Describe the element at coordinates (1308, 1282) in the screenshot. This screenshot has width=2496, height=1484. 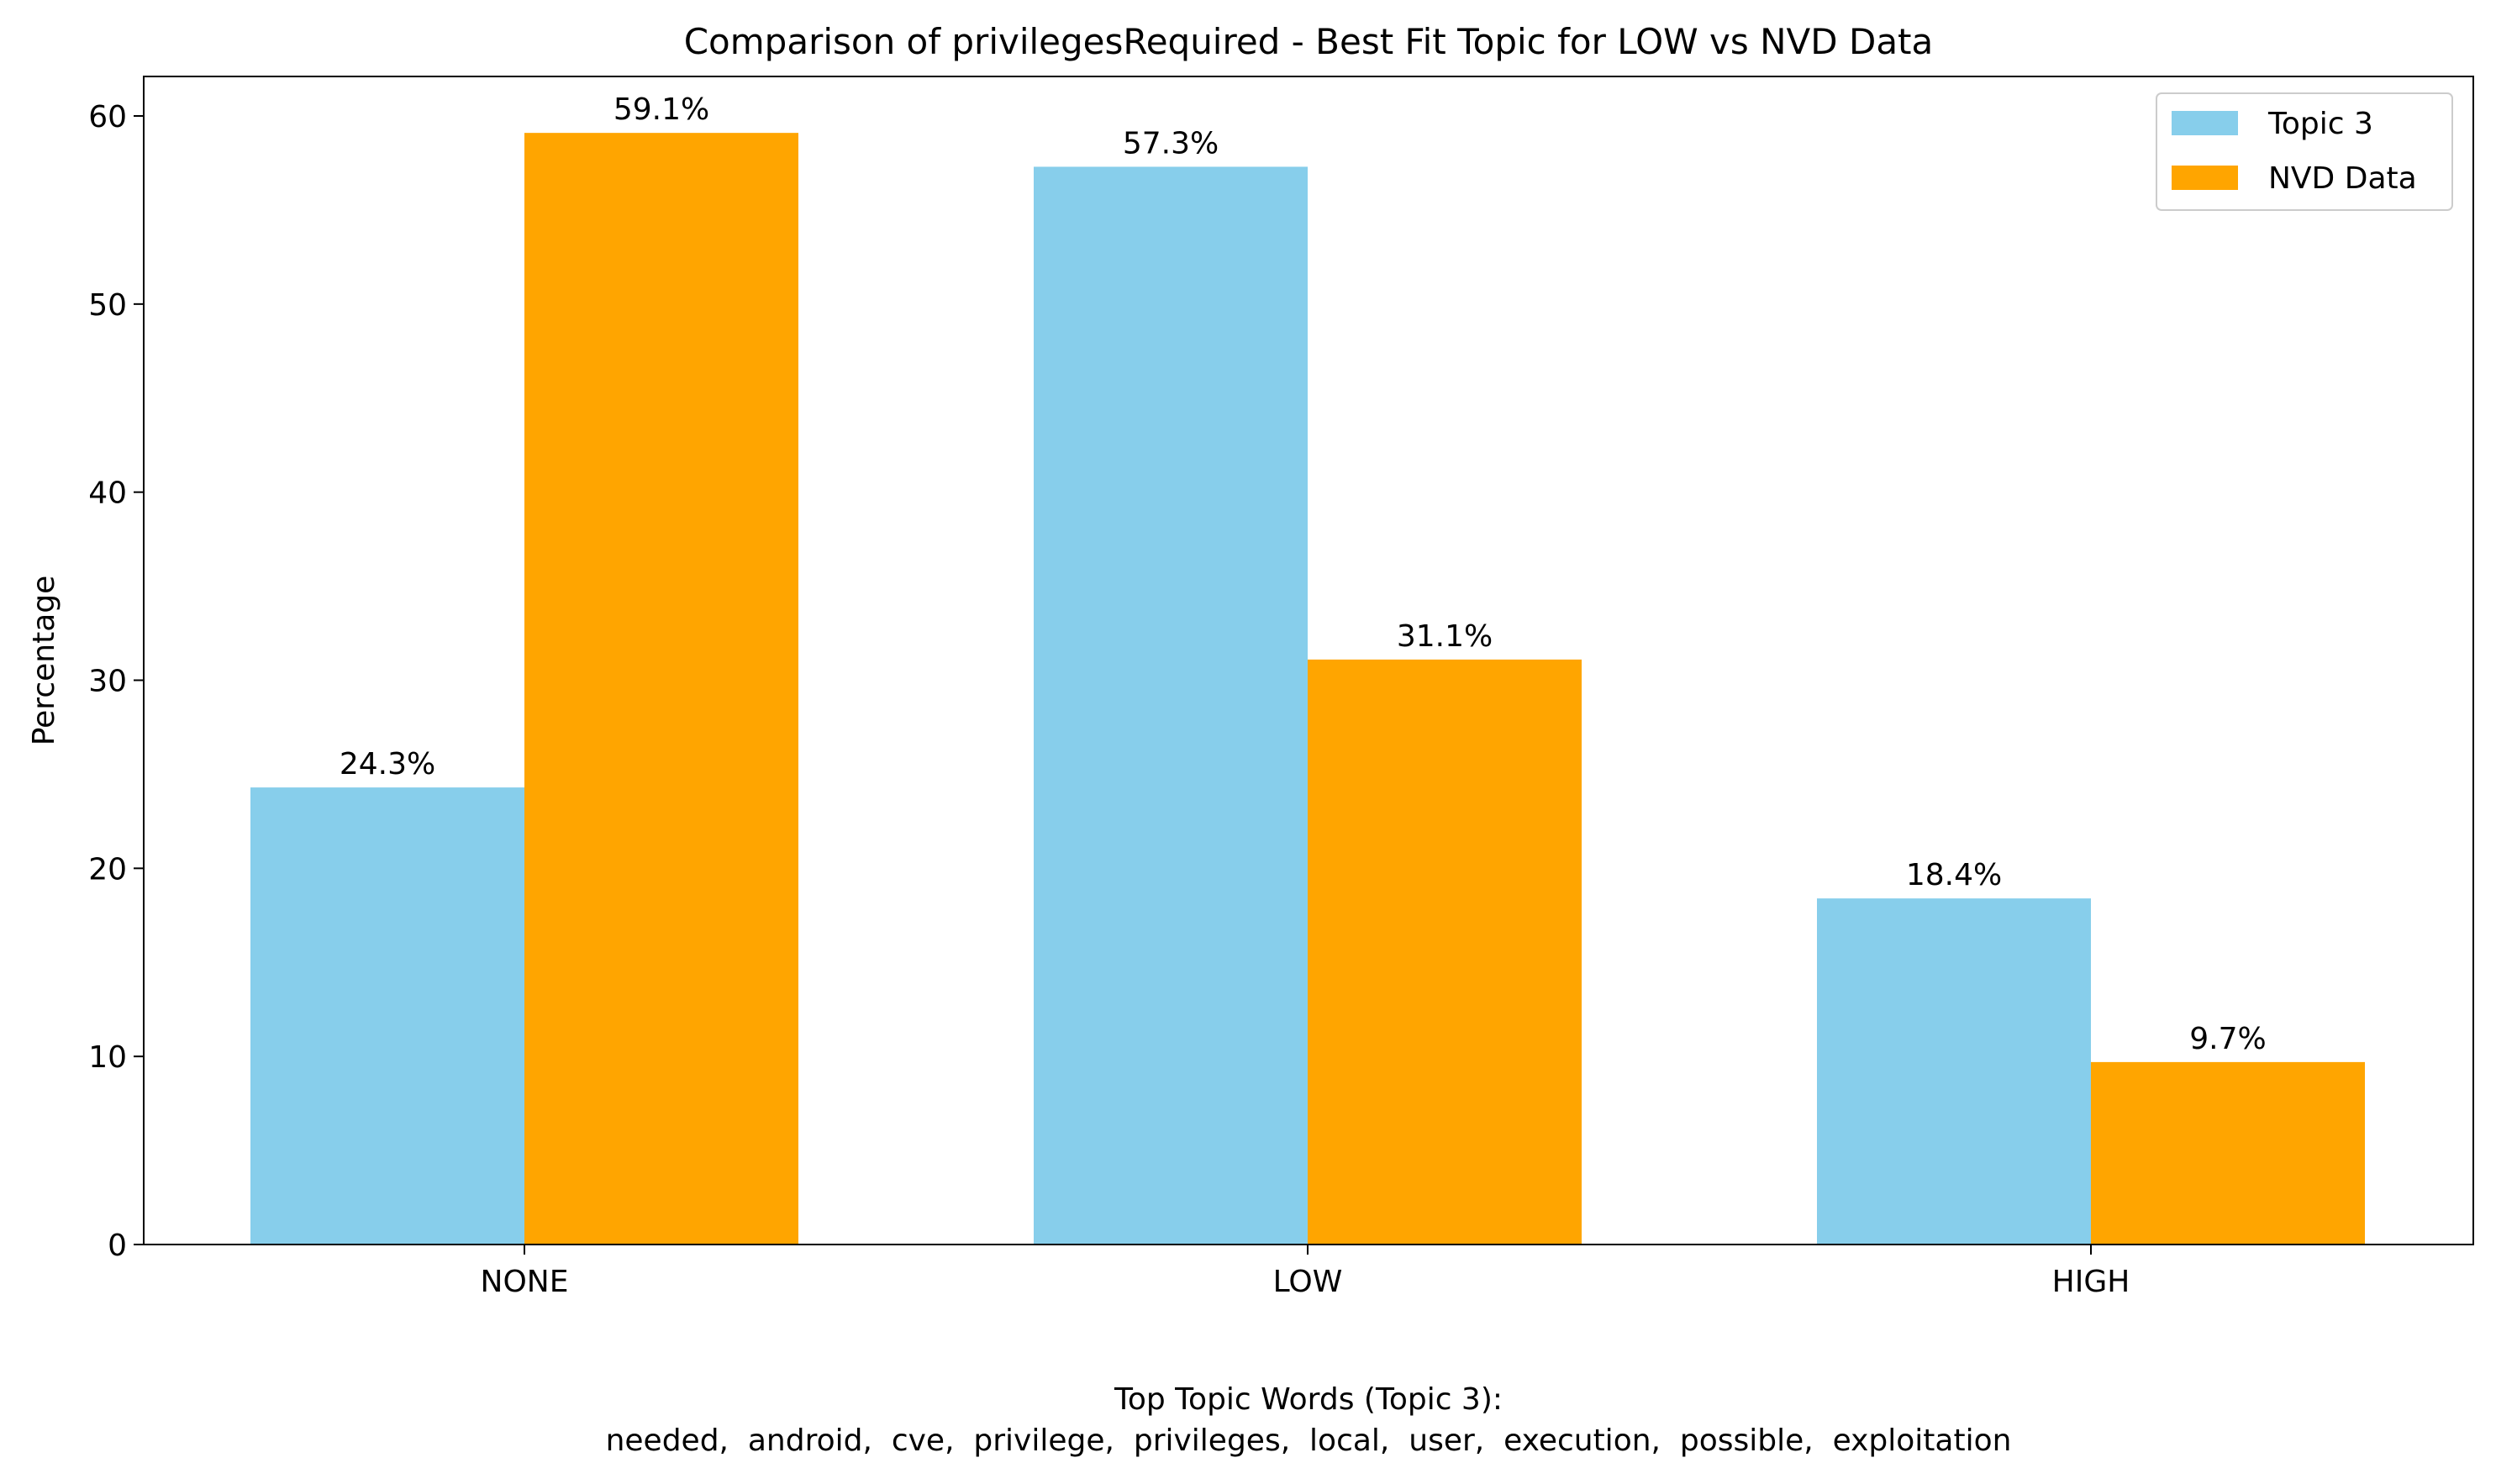
I see `x-tick-label-low: LOW` at that location.